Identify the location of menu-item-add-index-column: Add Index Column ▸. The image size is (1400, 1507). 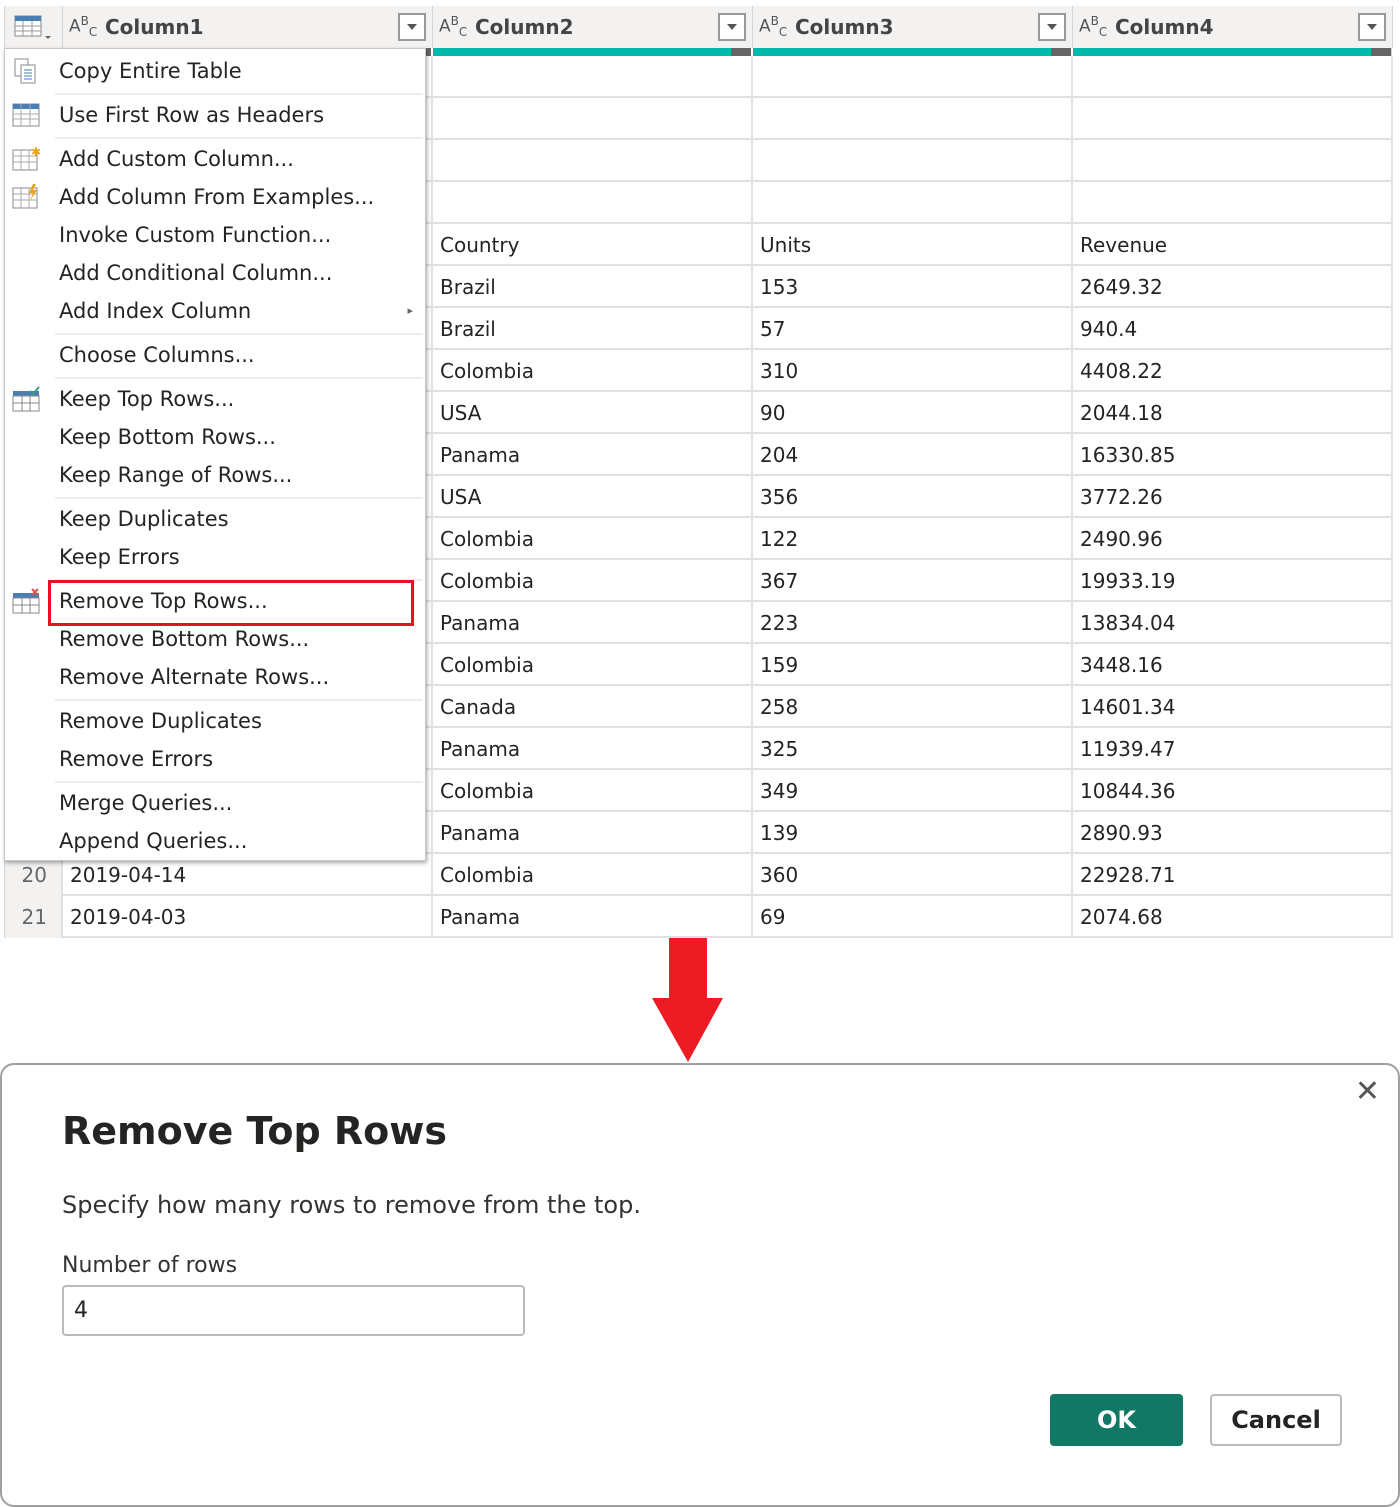
(215, 311).